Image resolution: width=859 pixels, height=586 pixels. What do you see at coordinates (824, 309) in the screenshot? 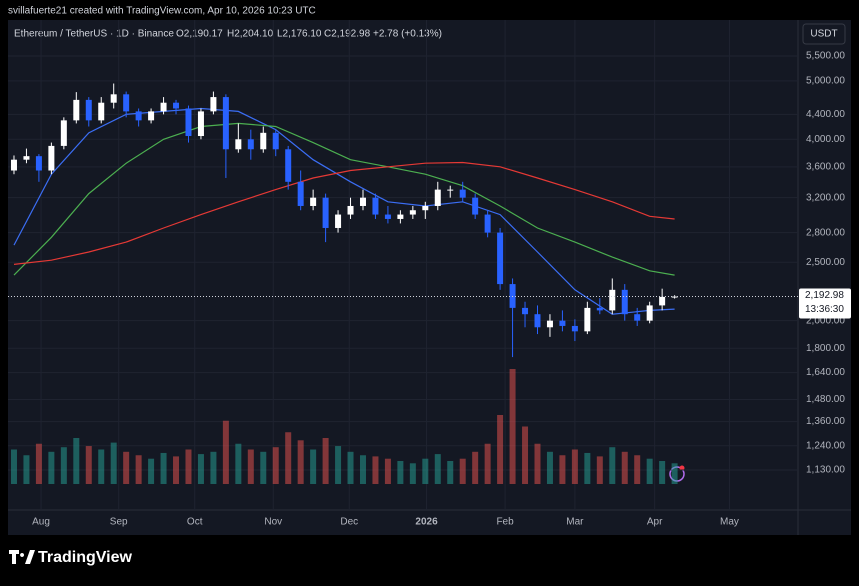
I see `countdown: 13:36:30` at bounding box center [824, 309].